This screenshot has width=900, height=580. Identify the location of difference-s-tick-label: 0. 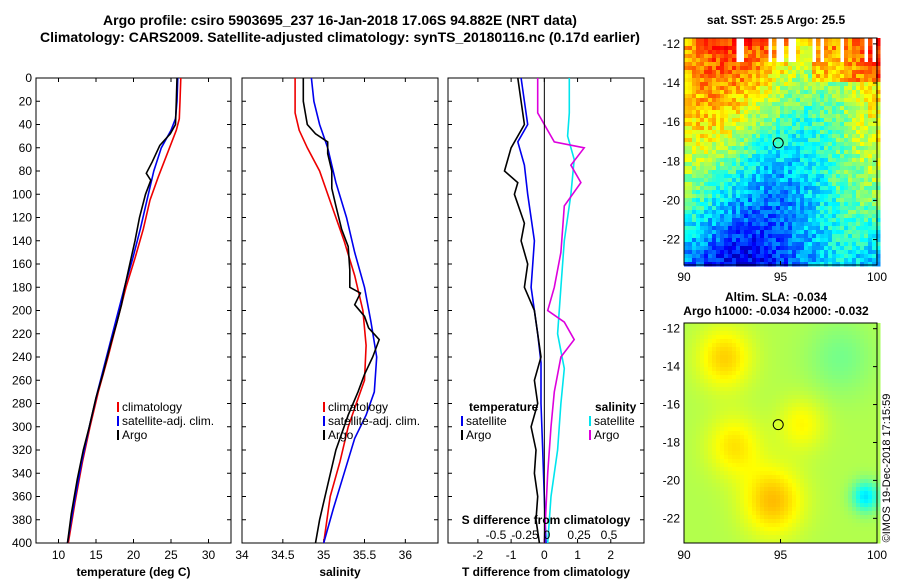
(547, 535).